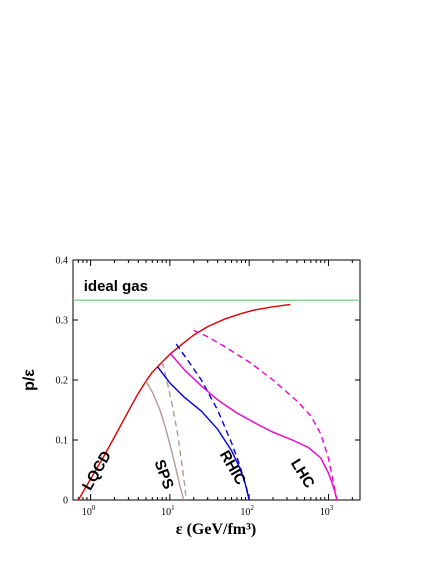  What do you see at coordinates (62, 441) in the screenshot?
I see `y-tick-label: 0.1` at bounding box center [62, 441].